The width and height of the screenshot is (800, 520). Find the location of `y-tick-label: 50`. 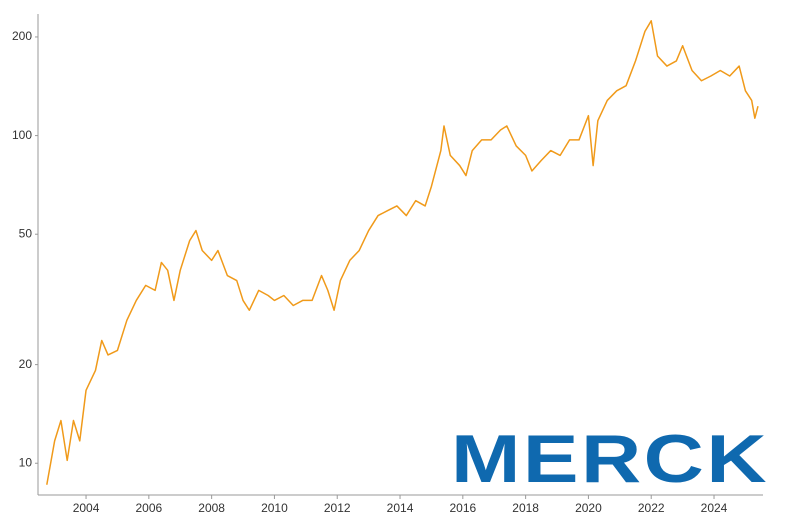

y-tick-label: 50 is located at coordinates (26, 233).